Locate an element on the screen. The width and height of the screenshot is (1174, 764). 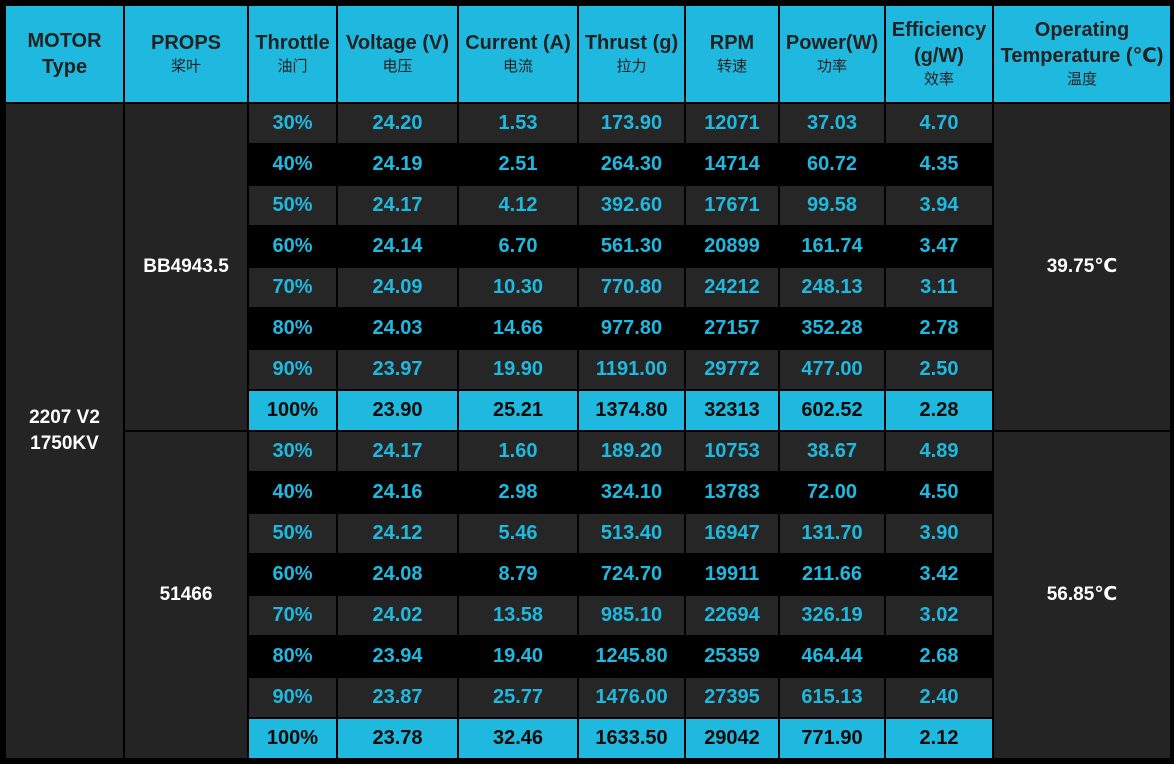
power-cell: 37.03 is located at coordinates (832, 123).